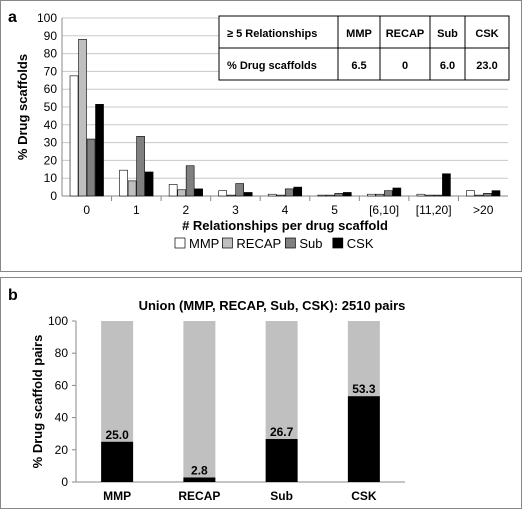  Describe the element at coordinates (227, 243) in the screenshot. I see `legend-swatch-recap` at that location.